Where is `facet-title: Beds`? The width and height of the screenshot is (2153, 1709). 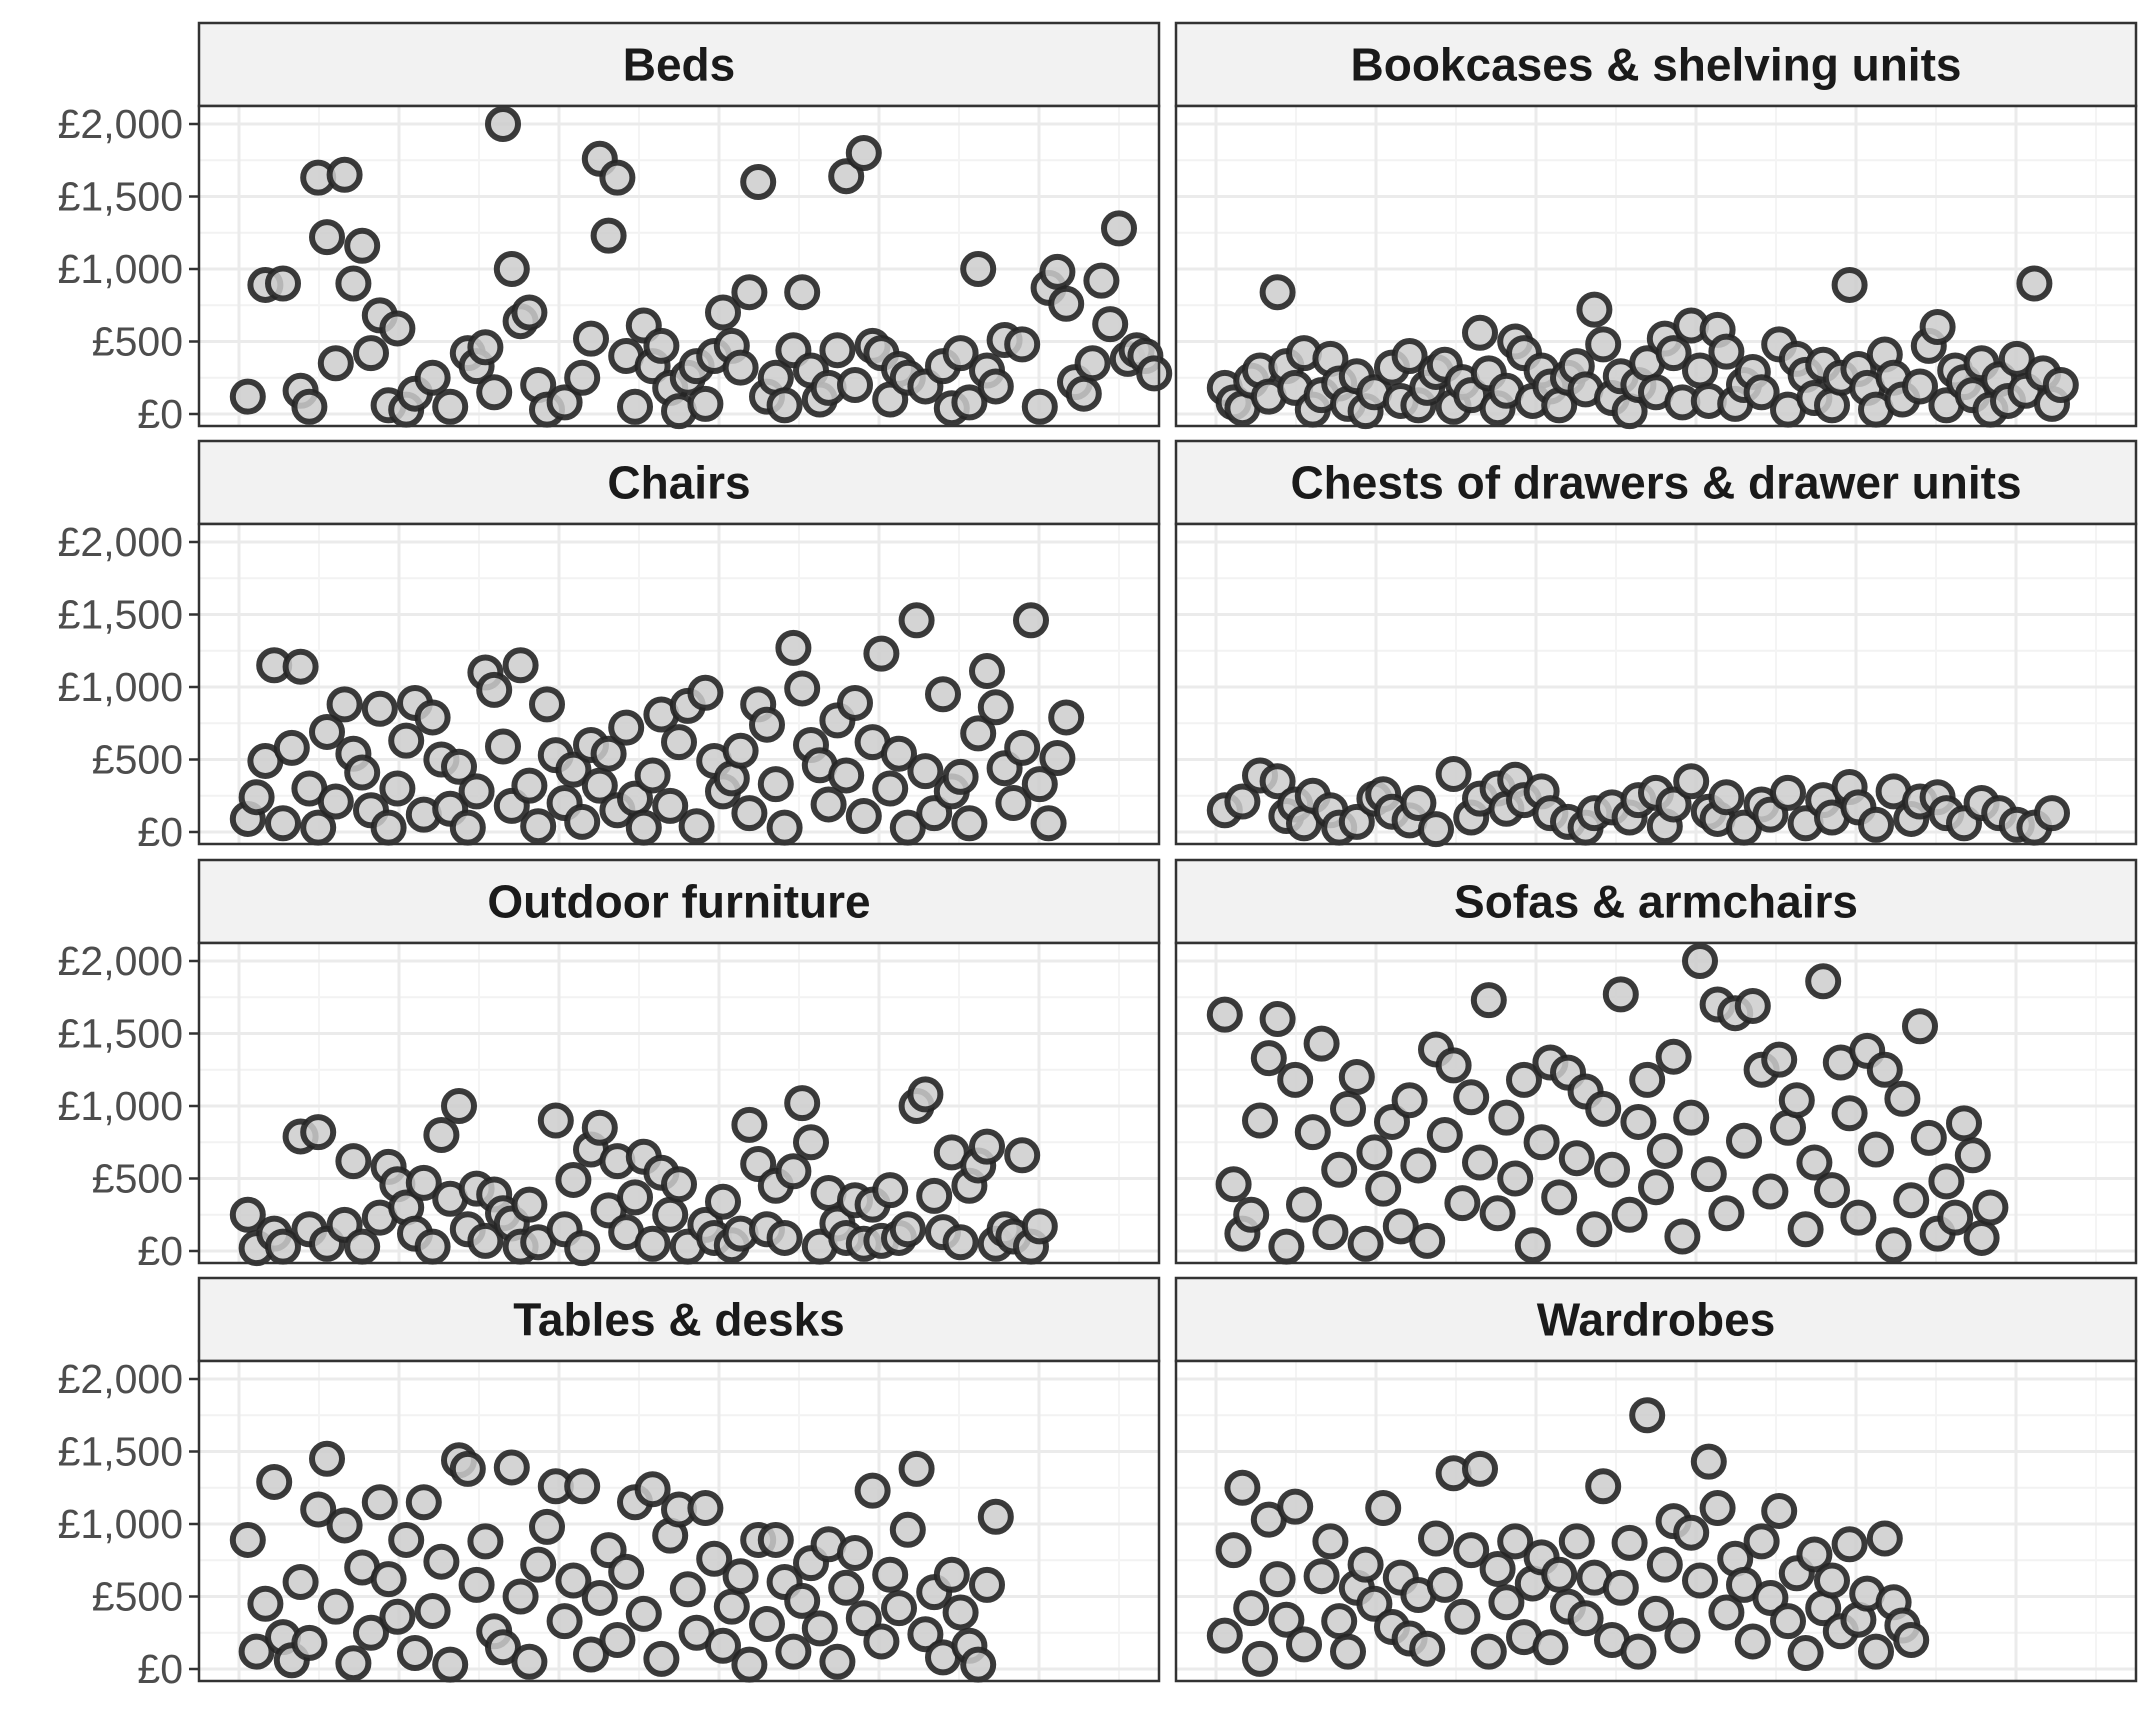 facet-title: Beds is located at coordinates (679, 65).